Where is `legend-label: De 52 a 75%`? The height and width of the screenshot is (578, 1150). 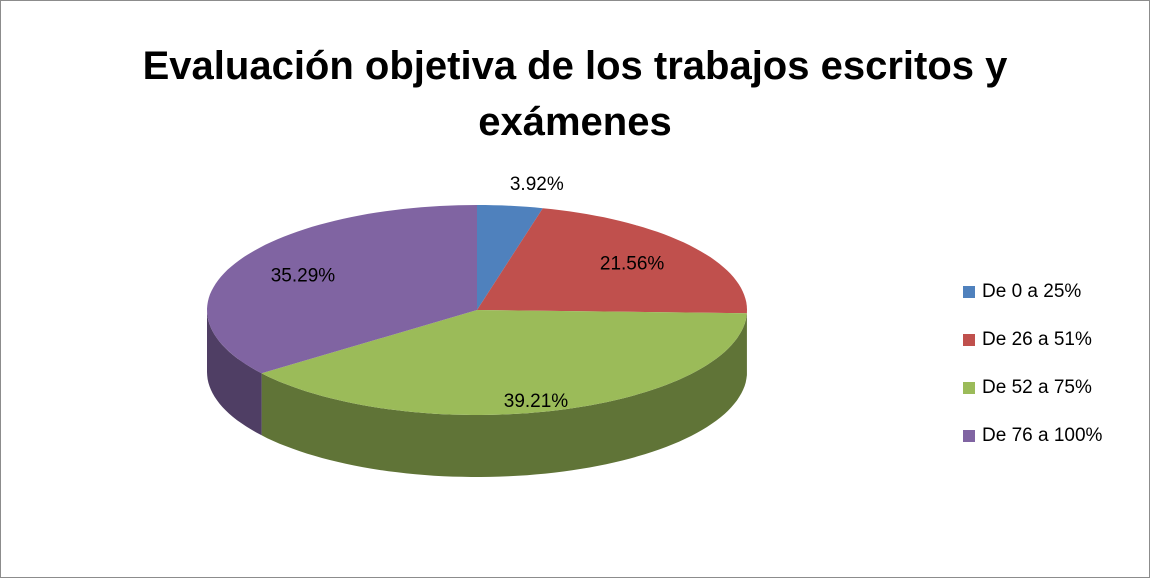
legend-label: De 52 a 75% is located at coordinates (1037, 387).